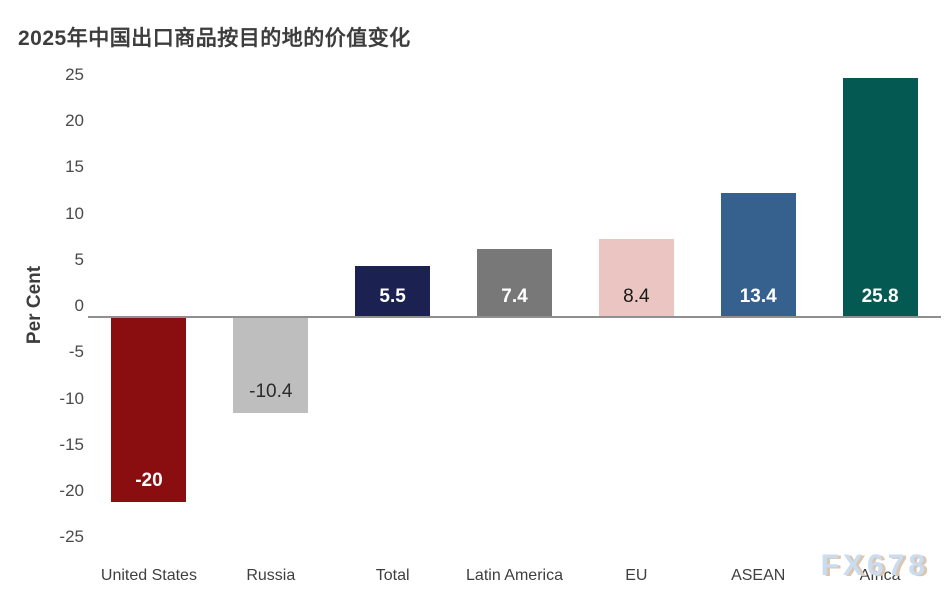 The width and height of the screenshot is (952, 599). What do you see at coordinates (79, 305) in the screenshot?
I see `y-tick-label: 0` at bounding box center [79, 305].